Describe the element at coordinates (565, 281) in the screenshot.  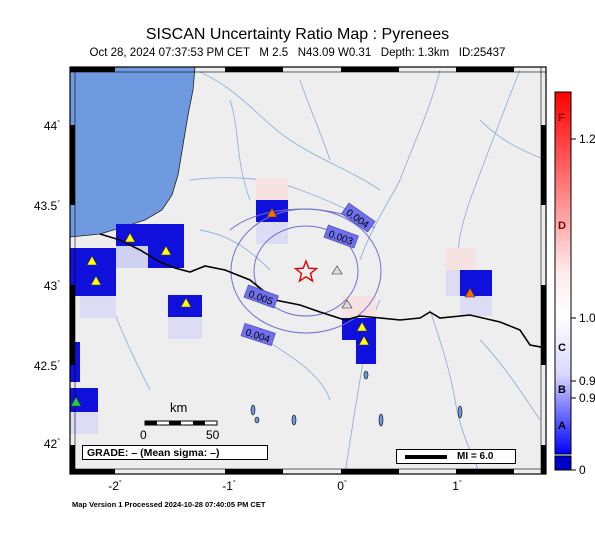
I see `colorbar` at that location.